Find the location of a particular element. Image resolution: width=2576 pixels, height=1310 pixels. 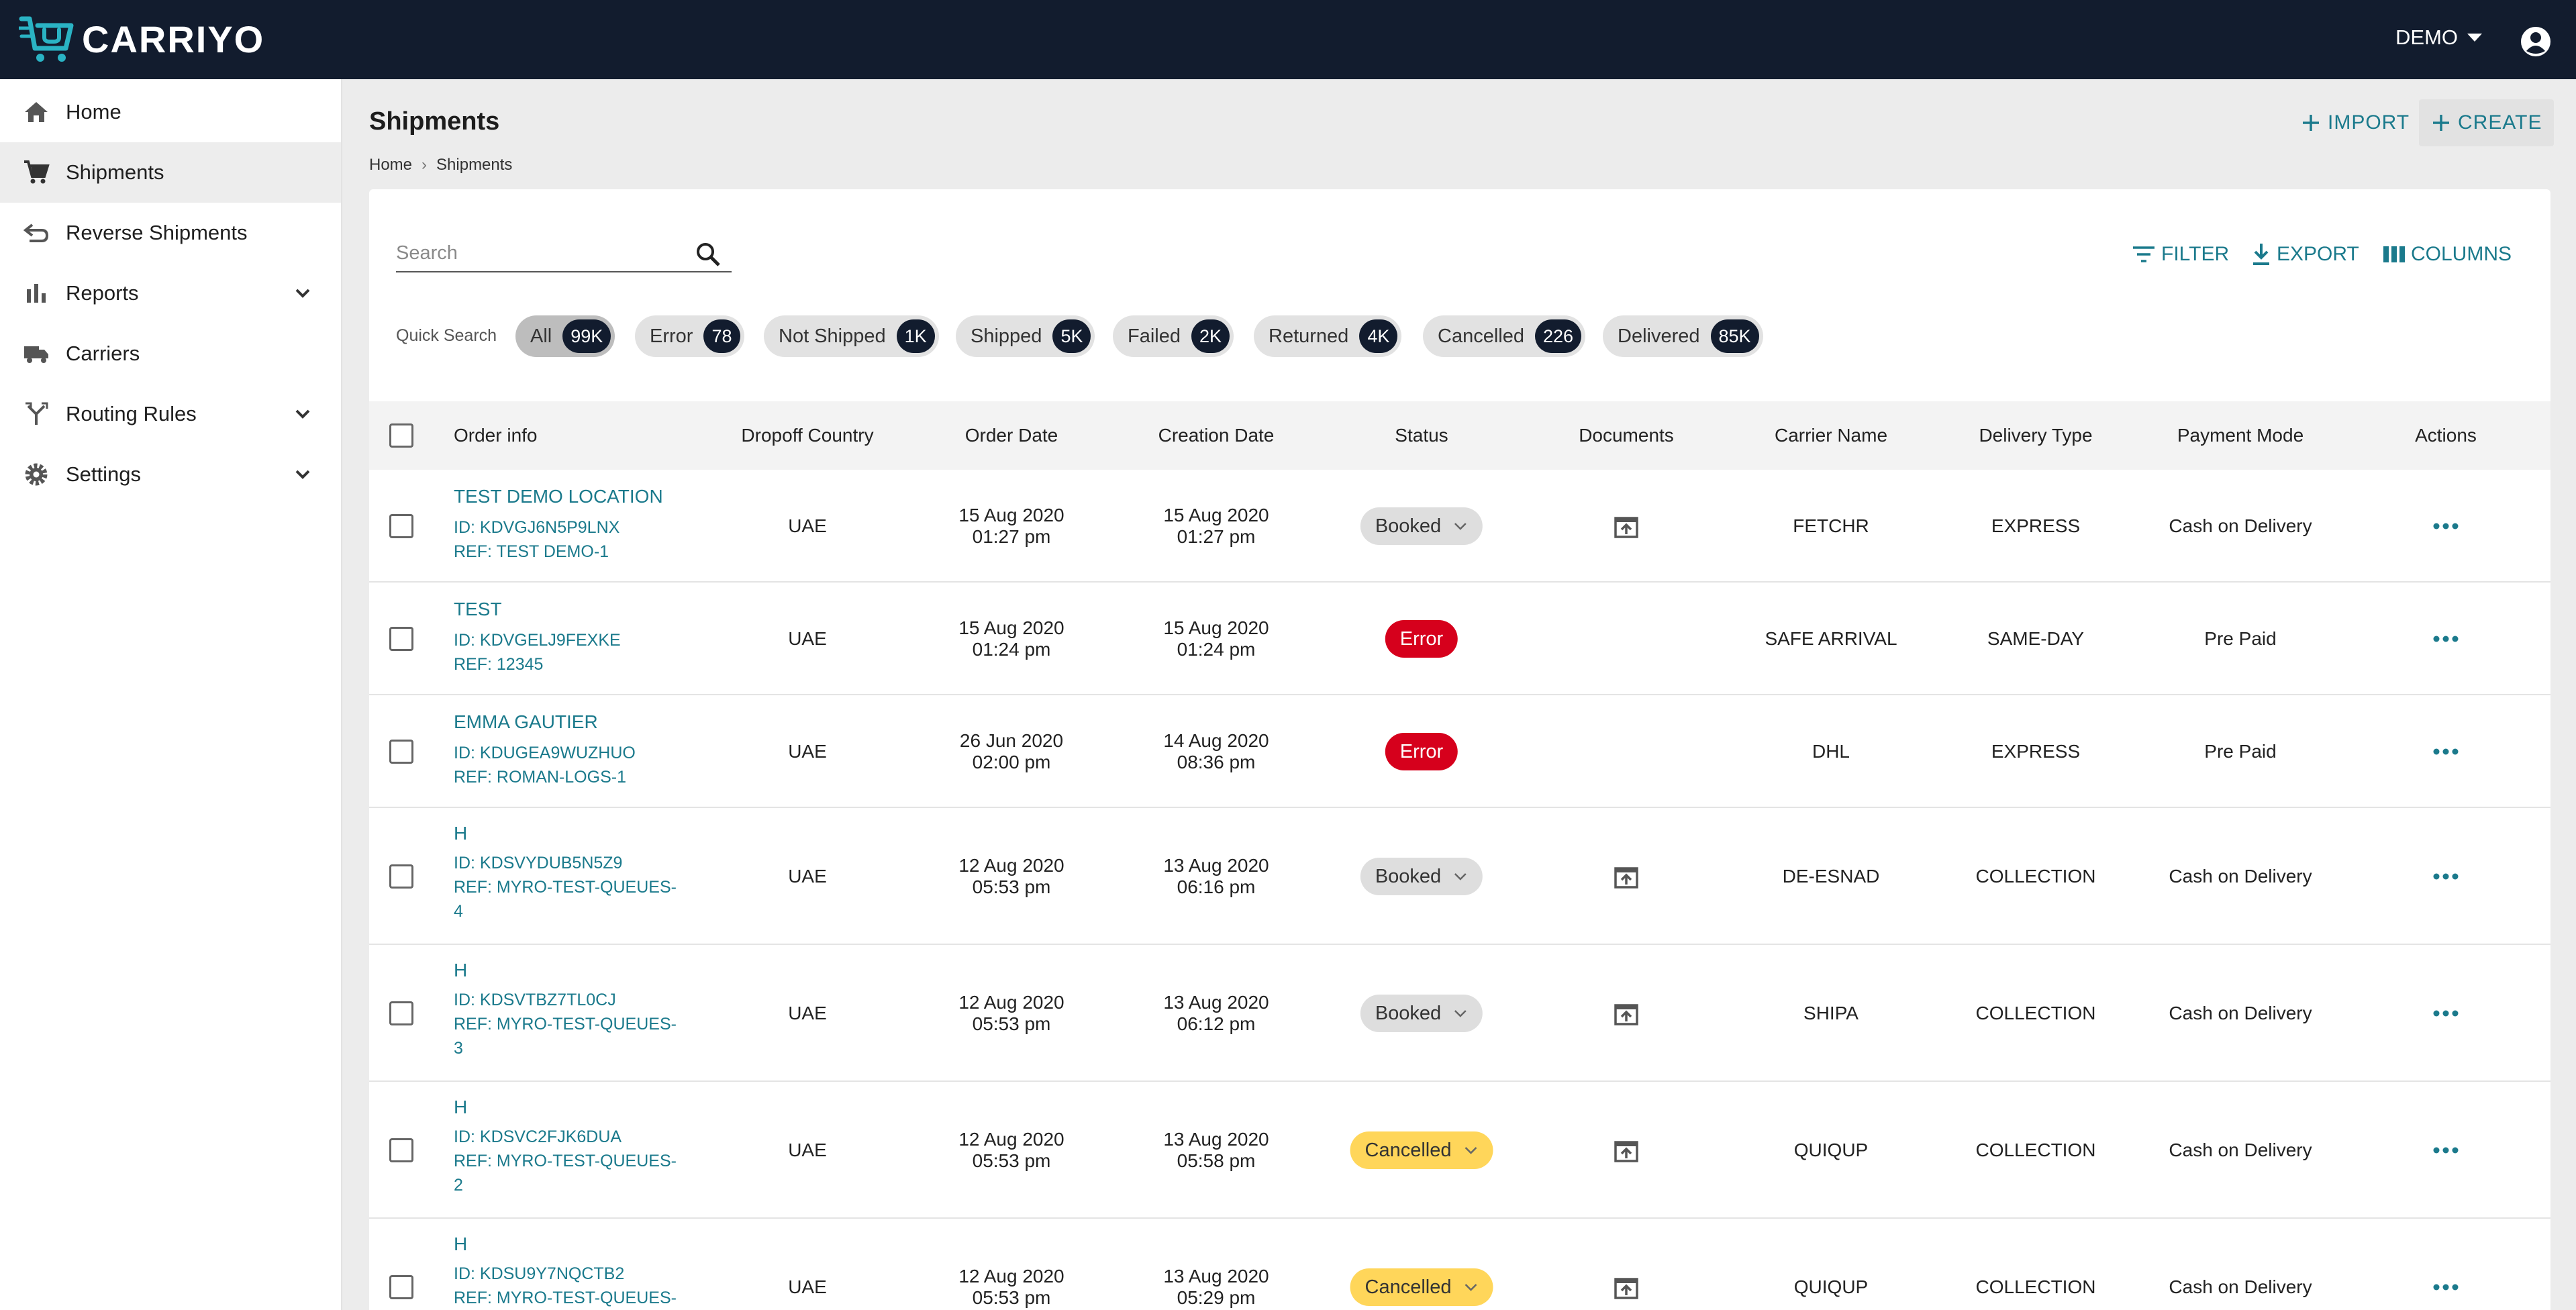

carrier-name: QUIQUP is located at coordinates (1831, 1286).